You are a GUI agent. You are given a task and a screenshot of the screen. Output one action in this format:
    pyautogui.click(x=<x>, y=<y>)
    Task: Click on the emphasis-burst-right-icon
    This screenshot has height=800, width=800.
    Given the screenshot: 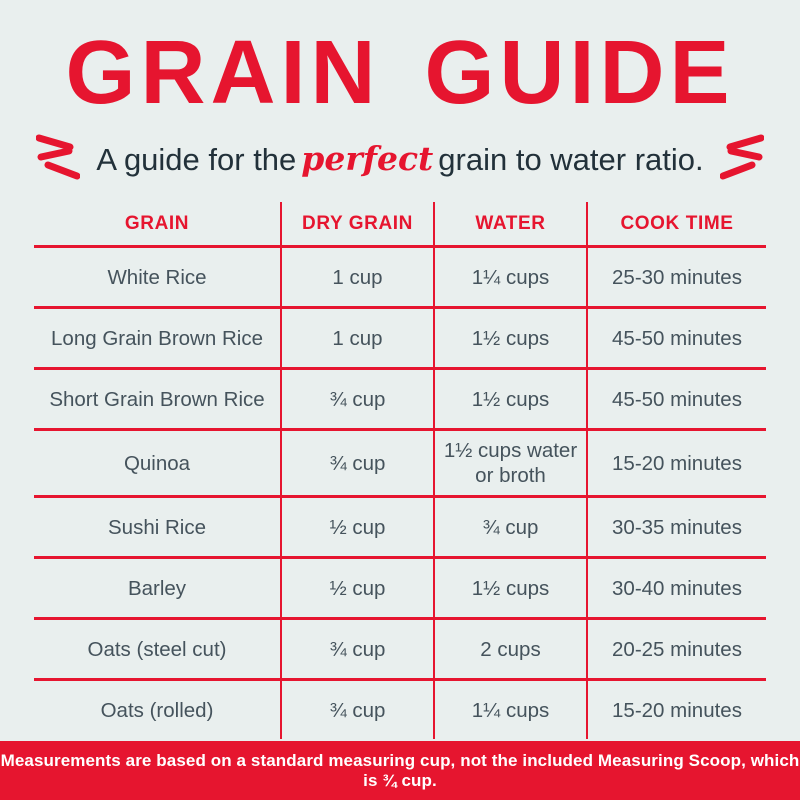 What is the action you would take?
    pyautogui.click(x=741, y=157)
    